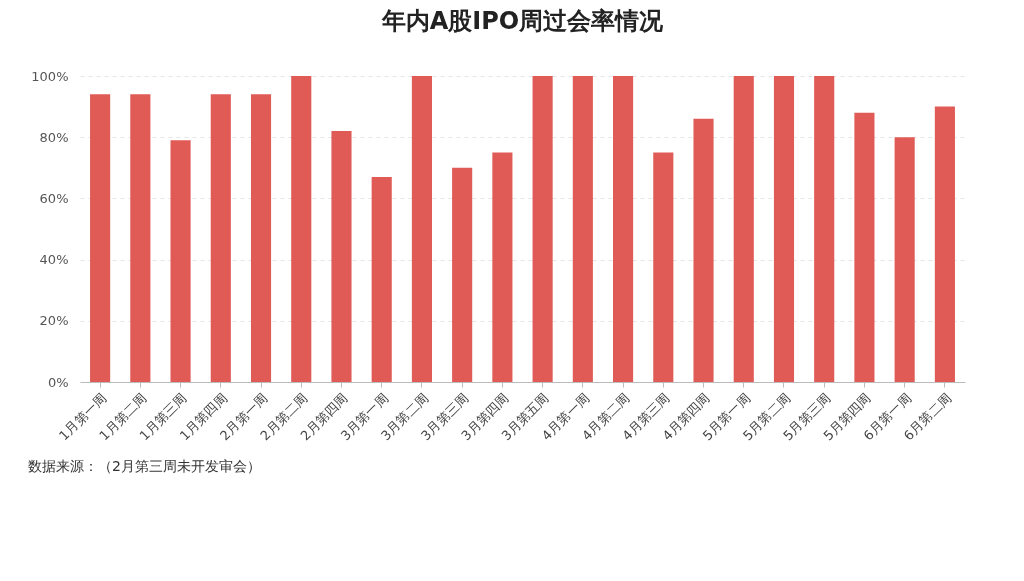 The image size is (1024, 581). What do you see at coordinates (58, 382) in the screenshot?
I see `y-tick-label: 0%` at bounding box center [58, 382].